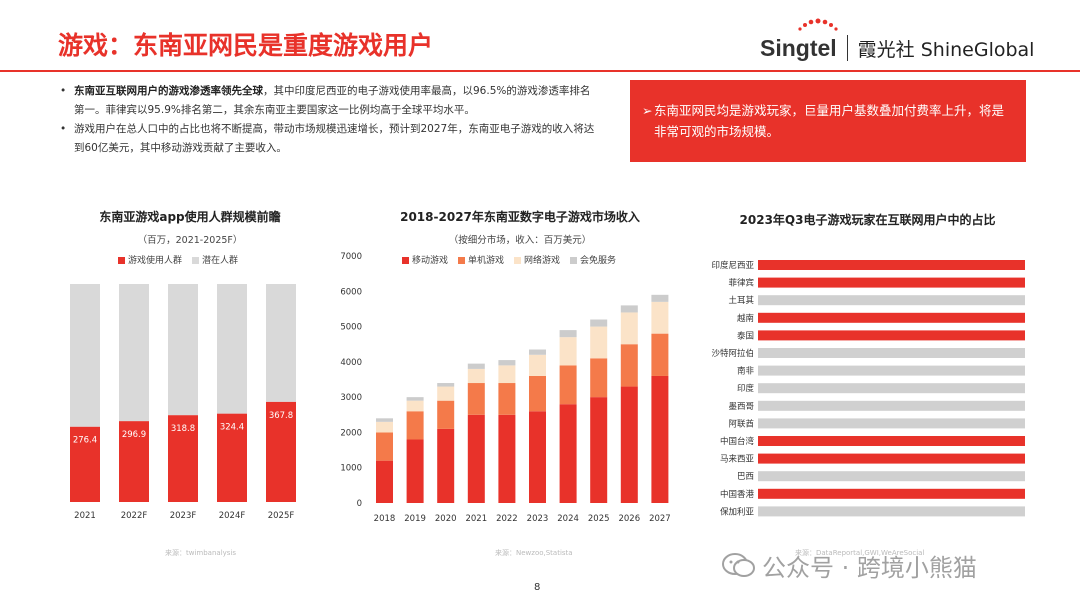 The height and width of the screenshot is (608, 1080). What do you see at coordinates (746, 371) in the screenshot?
I see `category-label: 南非` at bounding box center [746, 371].